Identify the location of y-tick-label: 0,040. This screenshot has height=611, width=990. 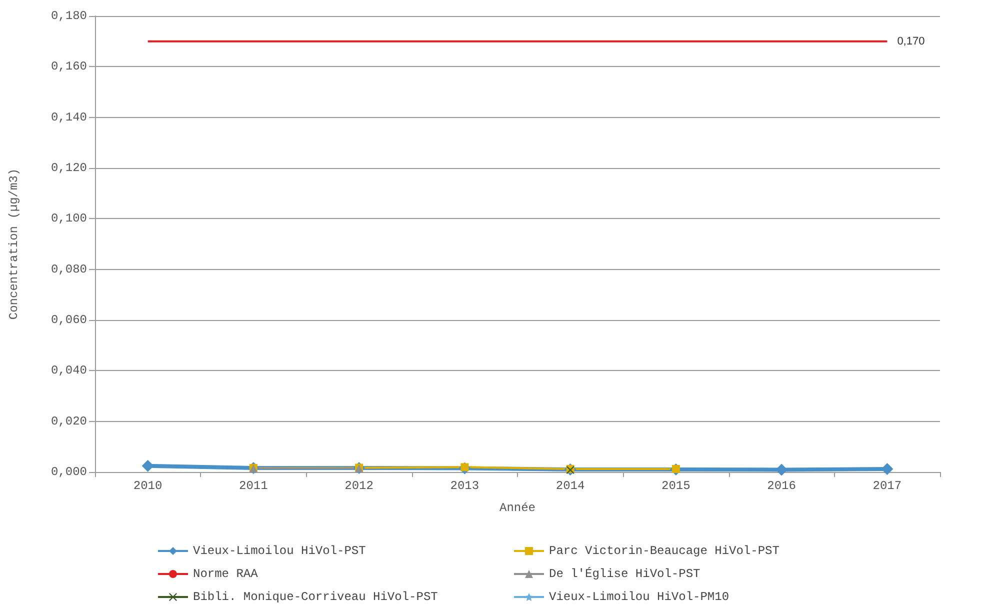
(68, 371).